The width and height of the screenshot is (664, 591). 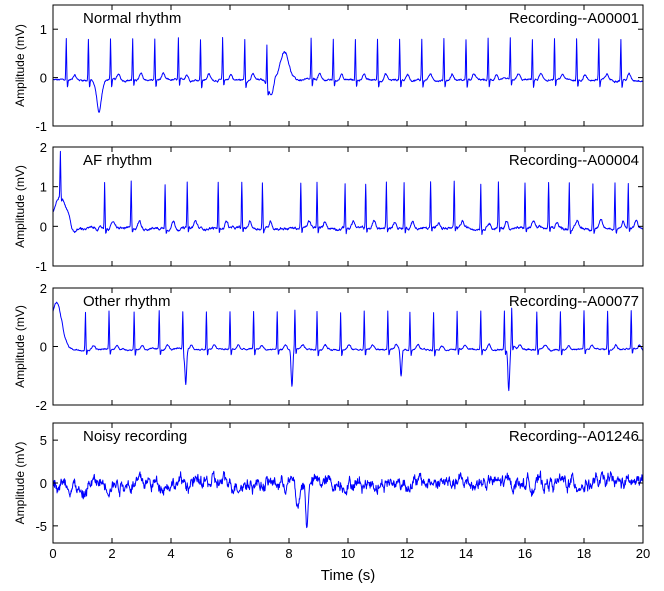 I want to click on y-tick-label: -5, so click(x=41, y=526).